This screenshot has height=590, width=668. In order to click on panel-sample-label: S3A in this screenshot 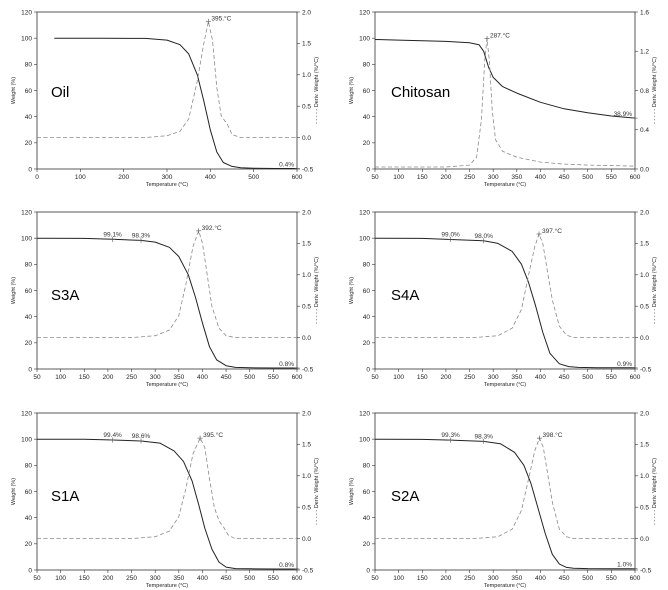, I will do `click(65, 295)`.